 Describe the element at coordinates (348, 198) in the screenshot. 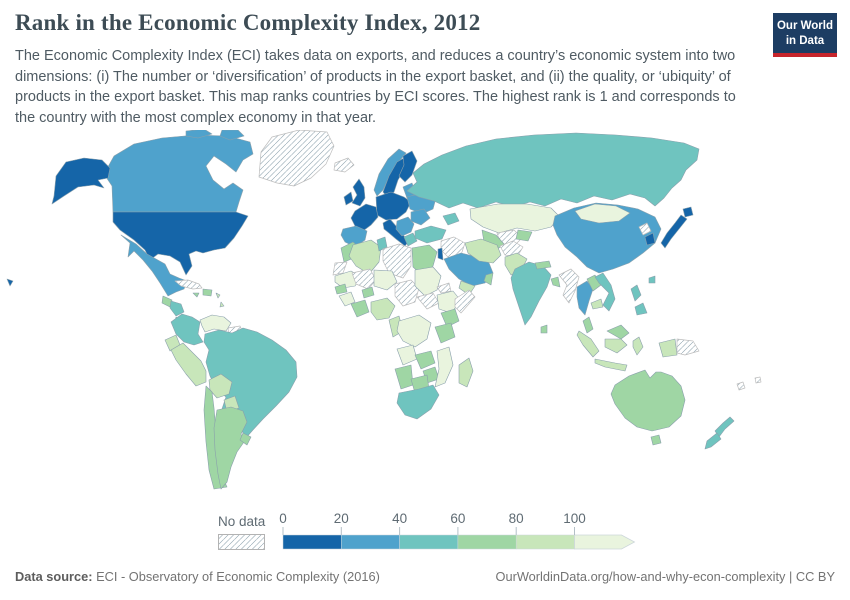

I see `country-ireland` at that location.